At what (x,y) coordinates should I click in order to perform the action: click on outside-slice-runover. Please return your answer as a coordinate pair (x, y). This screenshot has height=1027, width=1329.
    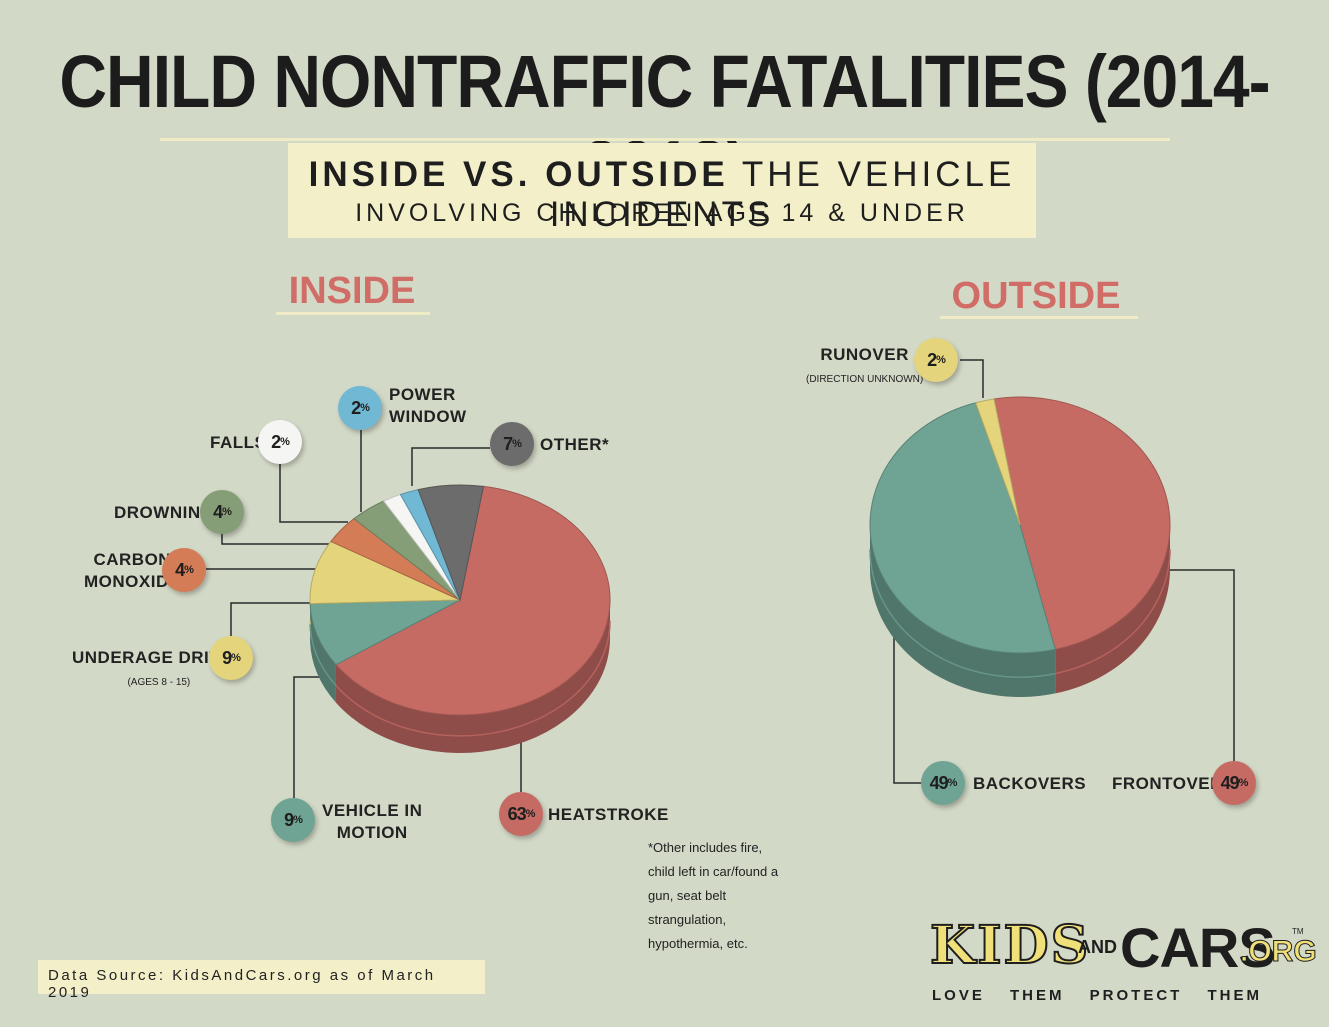
    Looking at the image, I should click on (997, 462).